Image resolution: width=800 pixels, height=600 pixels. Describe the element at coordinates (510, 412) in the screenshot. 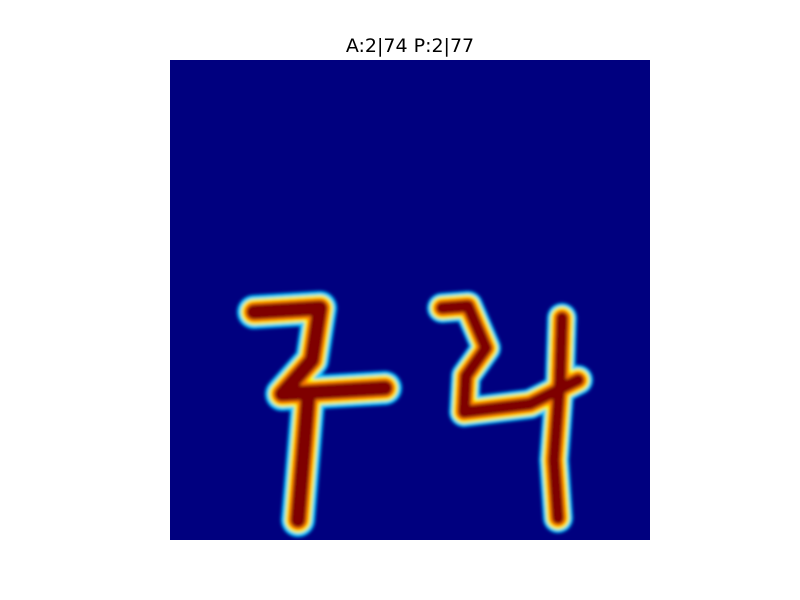

I see `digit-four-stroke` at that location.